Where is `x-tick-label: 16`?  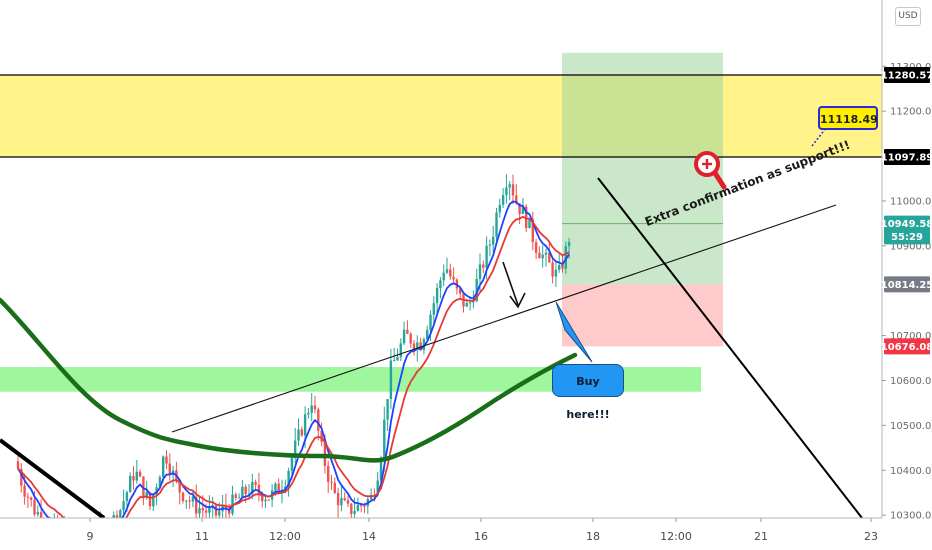 x-tick-label: 16 is located at coordinates (481, 536).